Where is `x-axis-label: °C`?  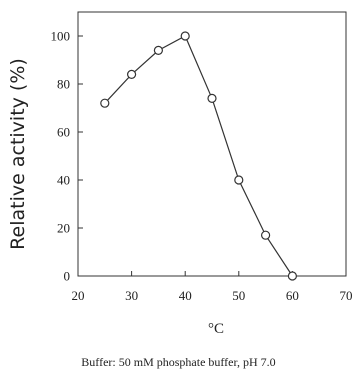
x-axis-label: °C is located at coordinates (216, 329).